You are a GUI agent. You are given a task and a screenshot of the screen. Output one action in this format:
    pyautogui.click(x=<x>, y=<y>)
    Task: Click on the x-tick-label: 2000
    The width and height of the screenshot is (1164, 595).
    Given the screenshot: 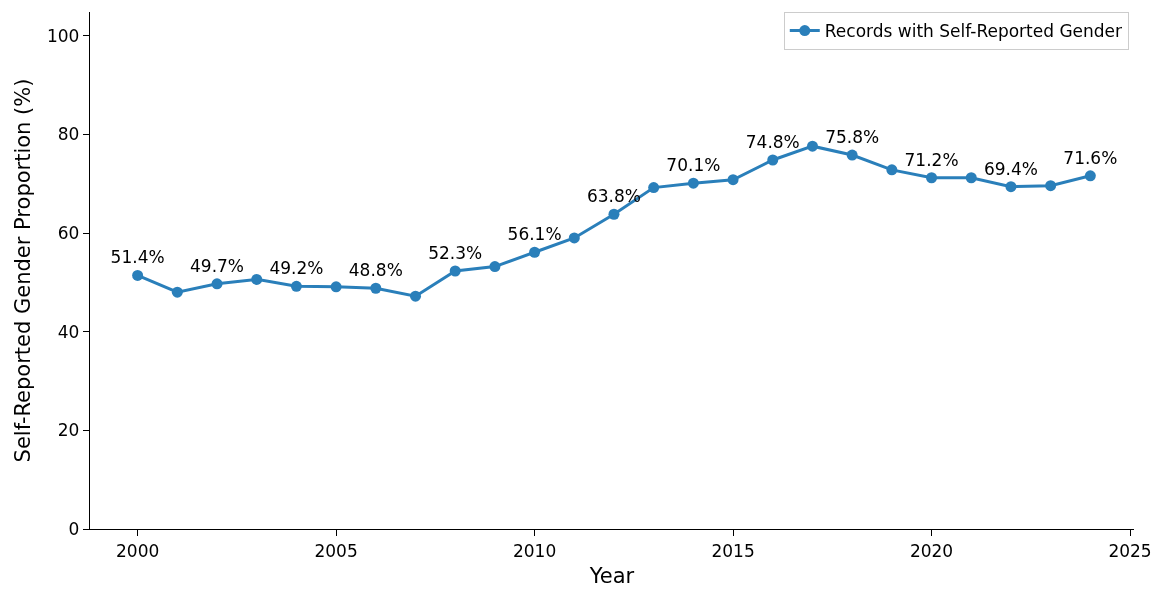 What is the action you would take?
    pyautogui.click(x=138, y=550)
    